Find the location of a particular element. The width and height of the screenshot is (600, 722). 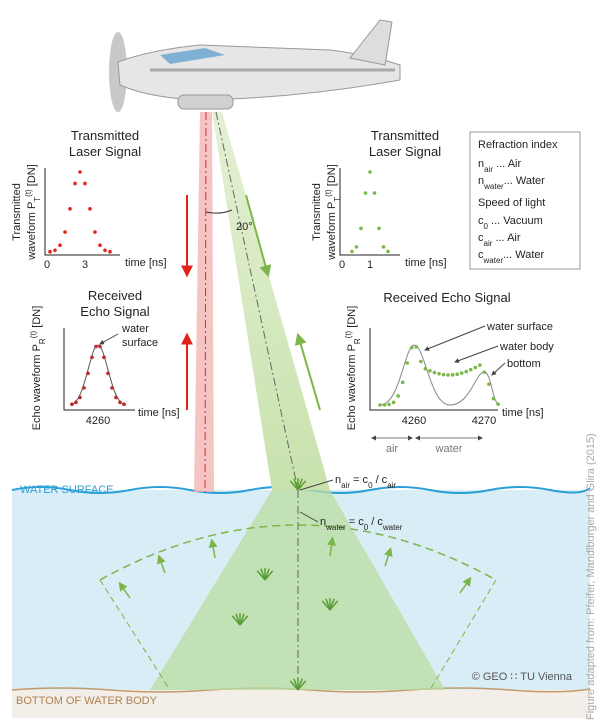

chart-title: Laser Signal is located at coordinates (105, 151).